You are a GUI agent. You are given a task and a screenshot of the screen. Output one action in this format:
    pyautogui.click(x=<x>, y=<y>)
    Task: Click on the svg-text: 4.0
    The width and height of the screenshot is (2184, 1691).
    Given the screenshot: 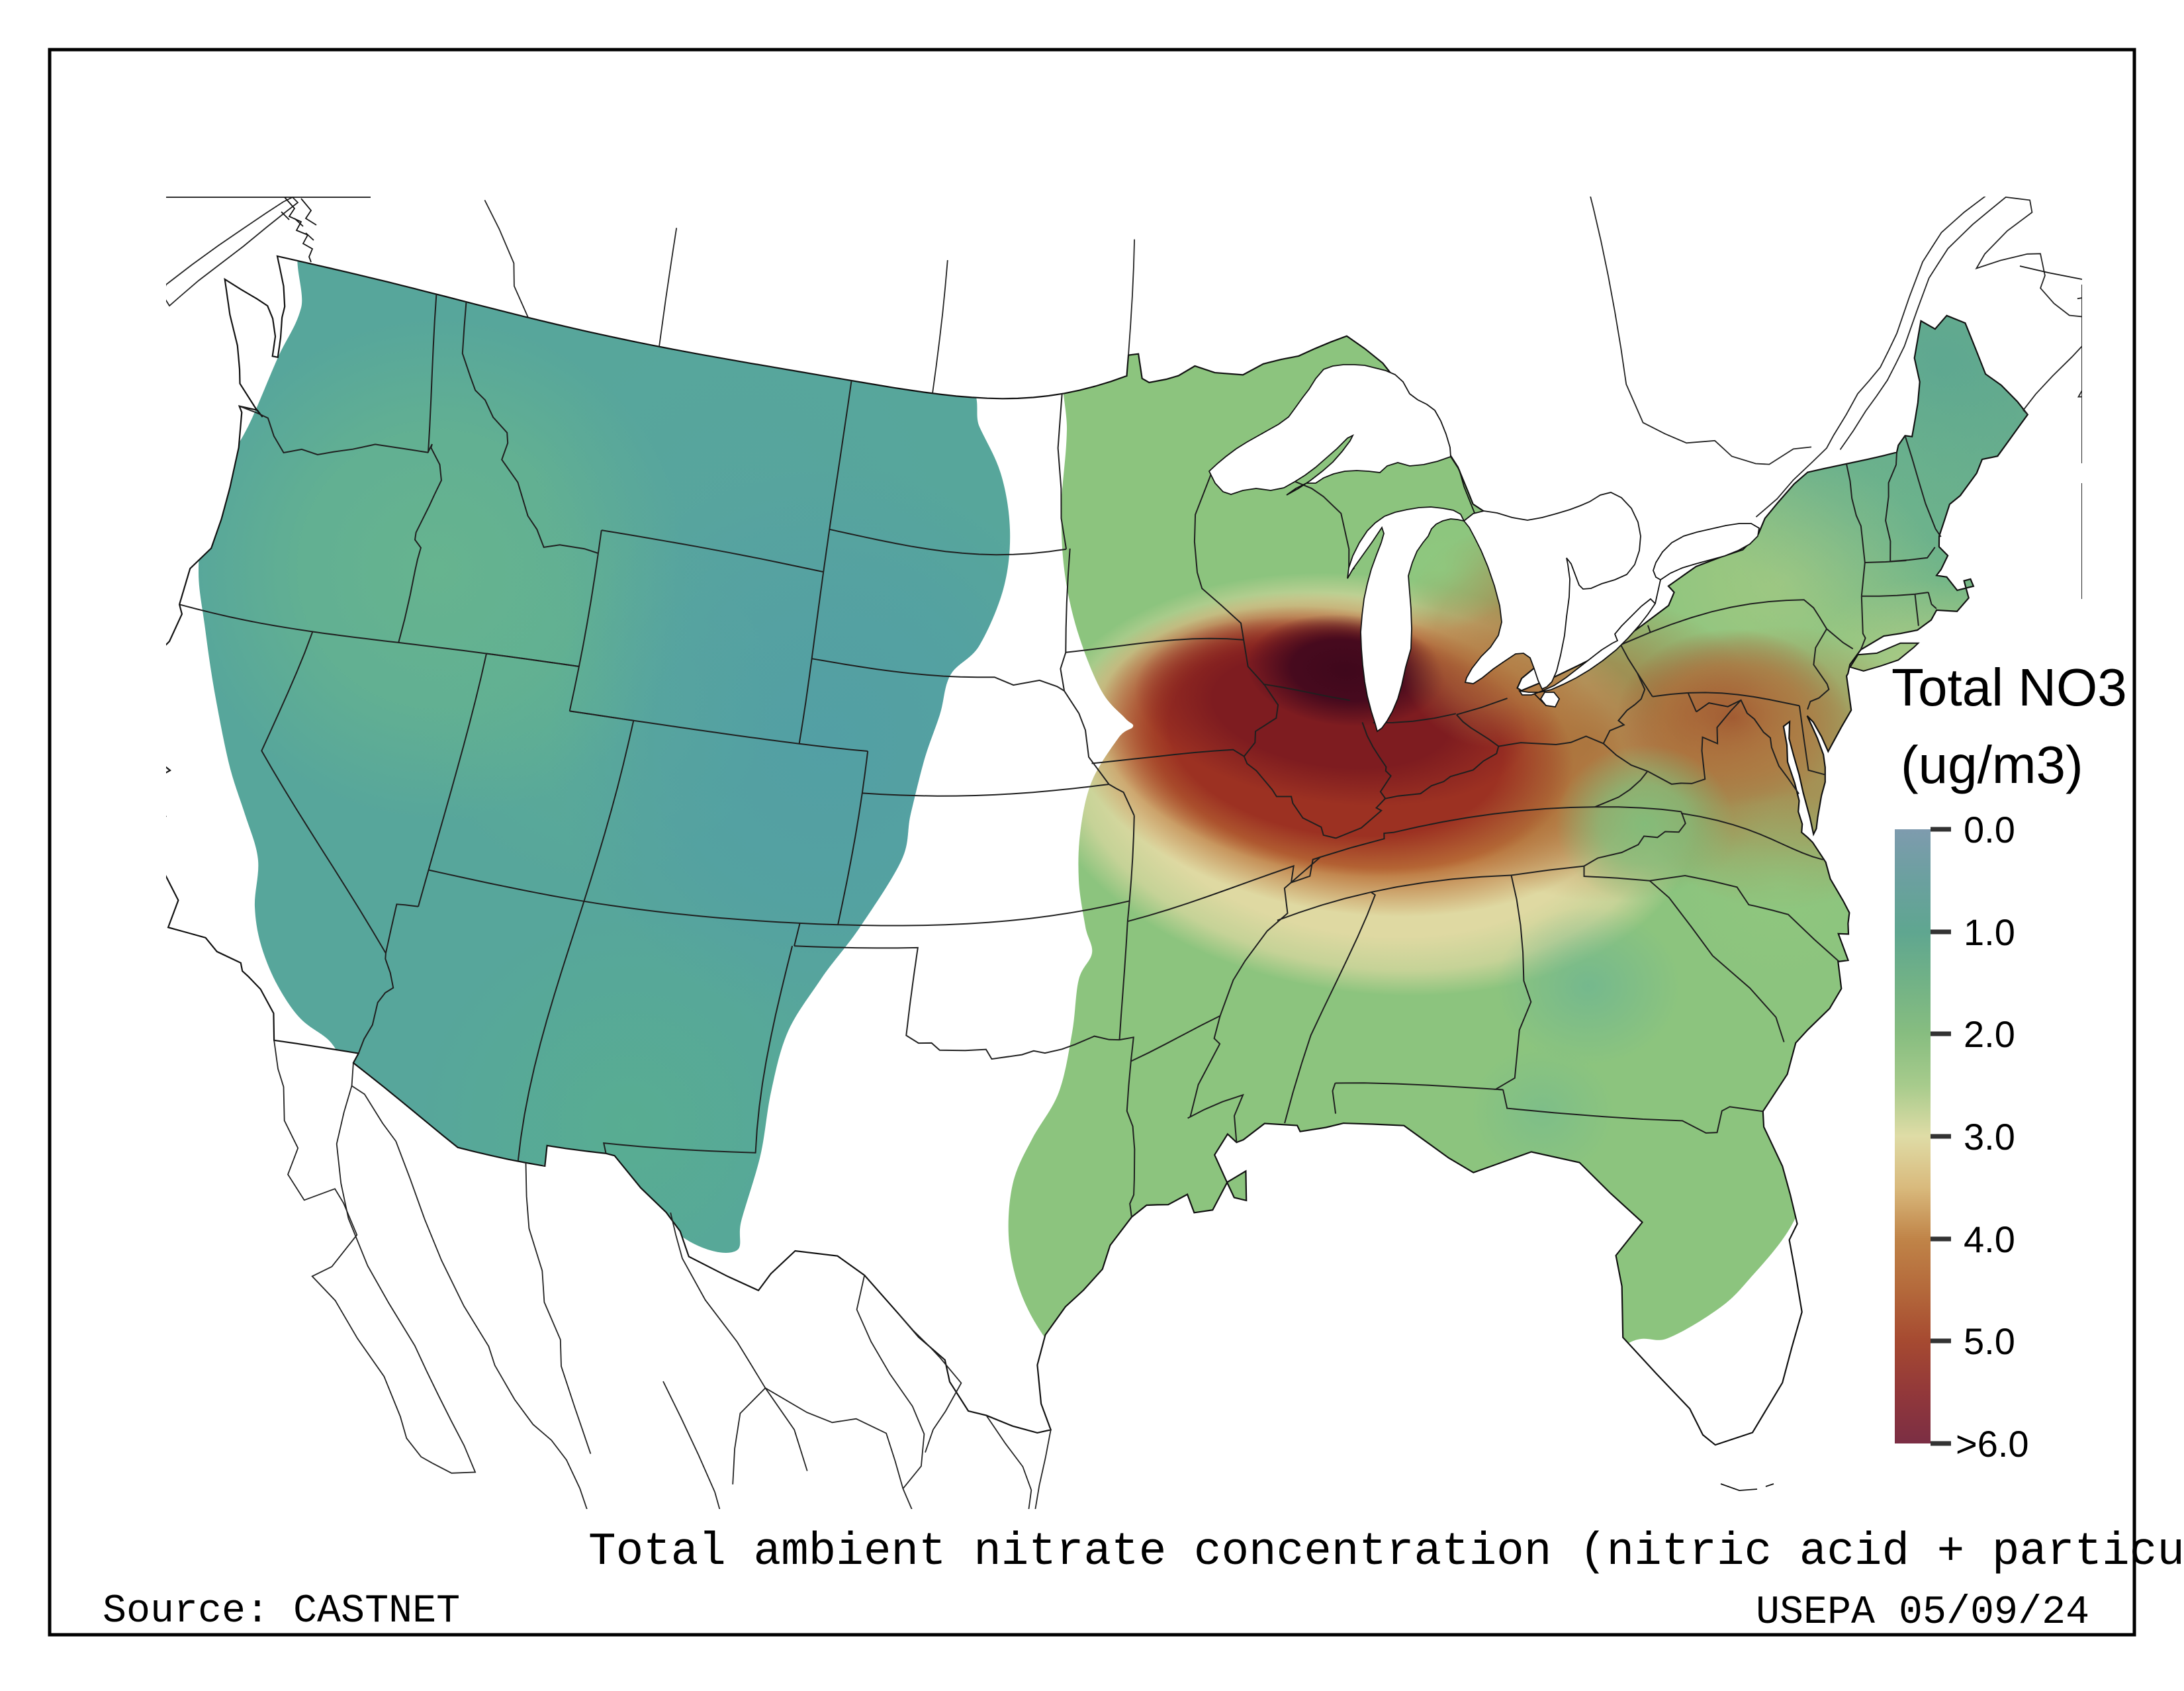 What is the action you would take?
    pyautogui.click(x=1989, y=1239)
    